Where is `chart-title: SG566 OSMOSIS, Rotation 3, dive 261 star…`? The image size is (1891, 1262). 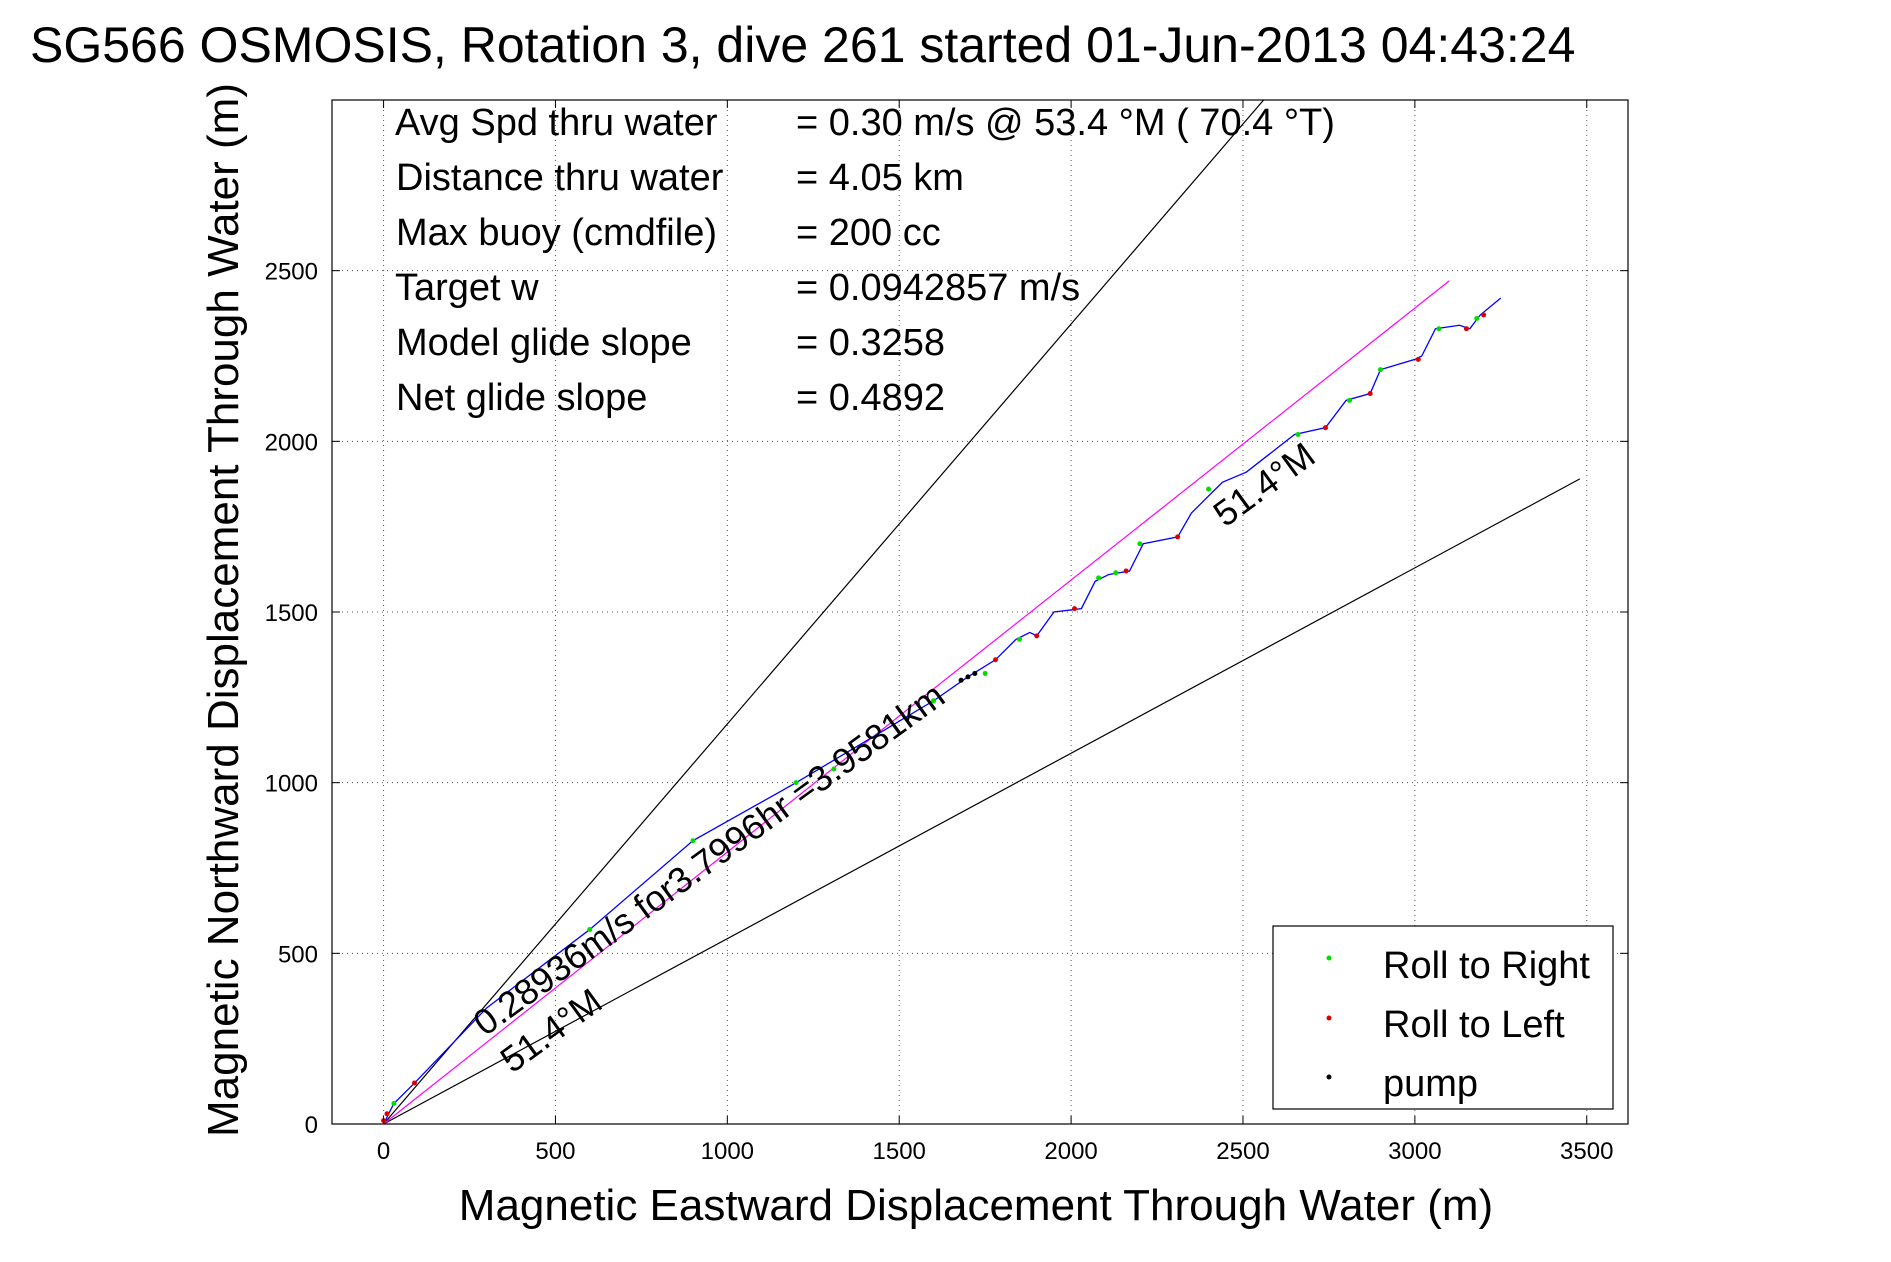
chart-title: SG566 OSMOSIS, Rotation 3, dive 261 star… is located at coordinates (802, 45).